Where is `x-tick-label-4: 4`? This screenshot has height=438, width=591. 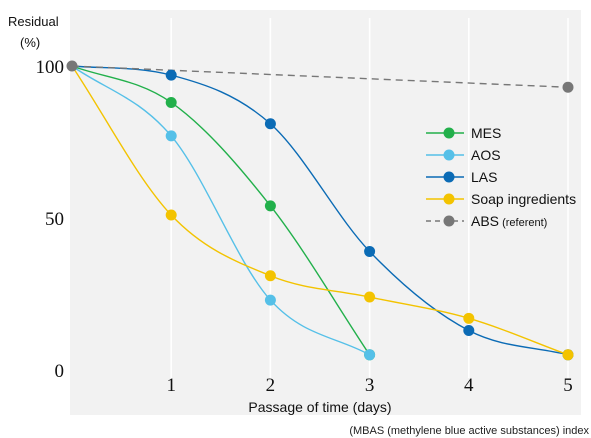
x-tick-label-4: 4 is located at coordinates (469, 385).